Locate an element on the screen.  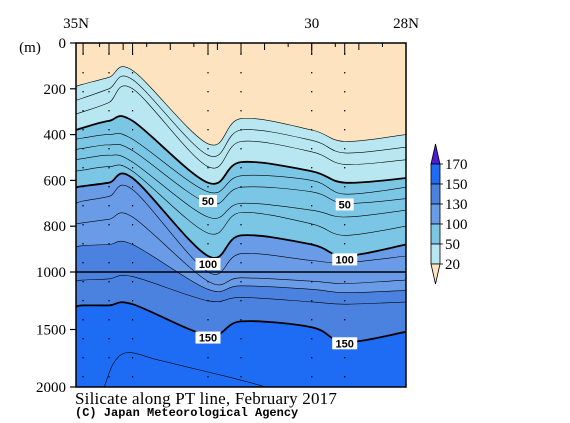
contour-label-150: 150 is located at coordinates (208, 339).